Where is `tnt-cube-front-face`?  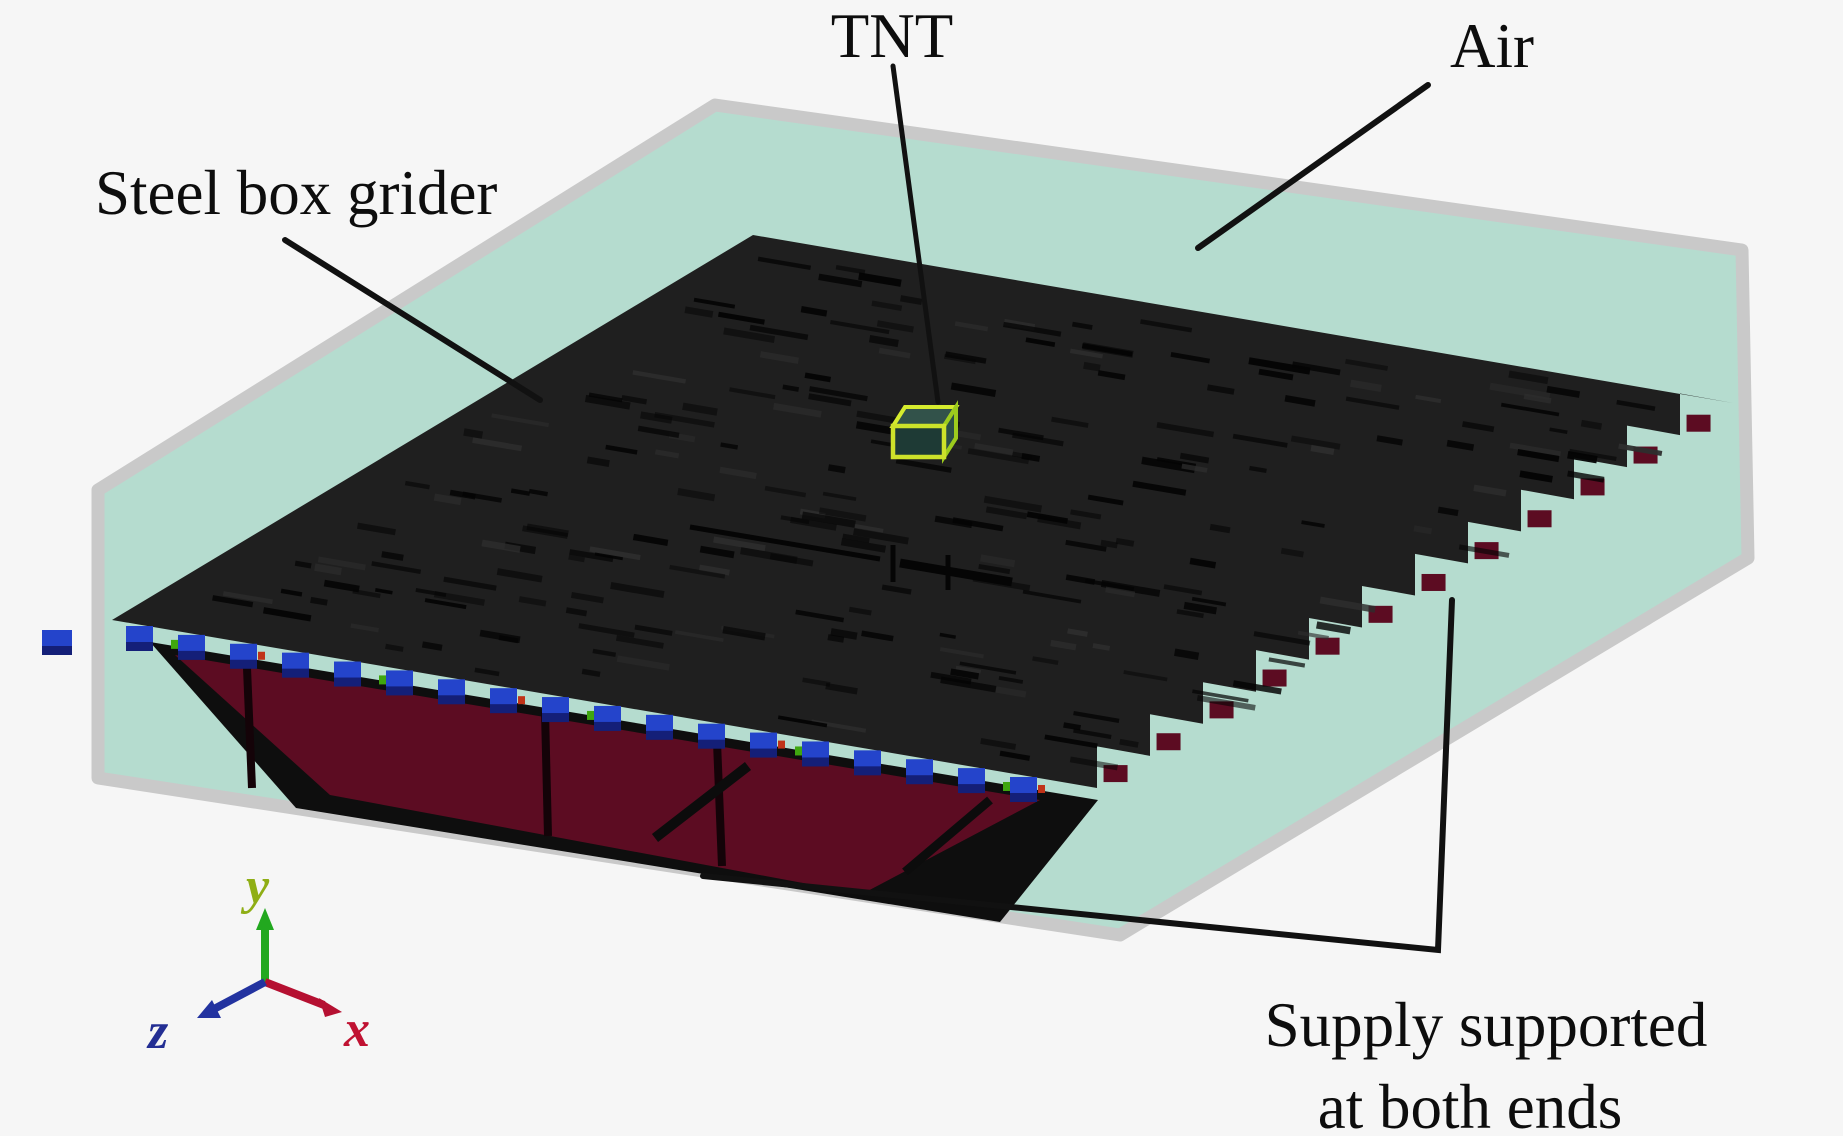 tnt-cube-front-face is located at coordinates (918, 441).